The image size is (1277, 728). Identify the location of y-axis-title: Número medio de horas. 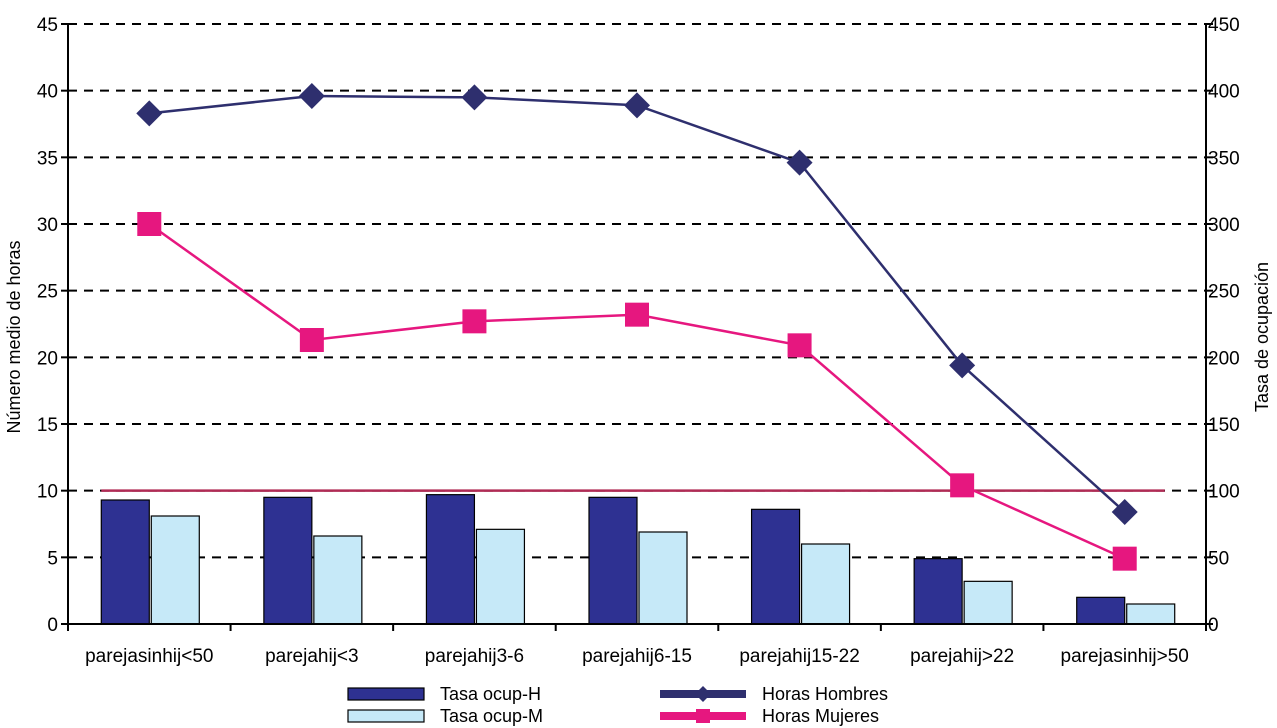
(14, 336).